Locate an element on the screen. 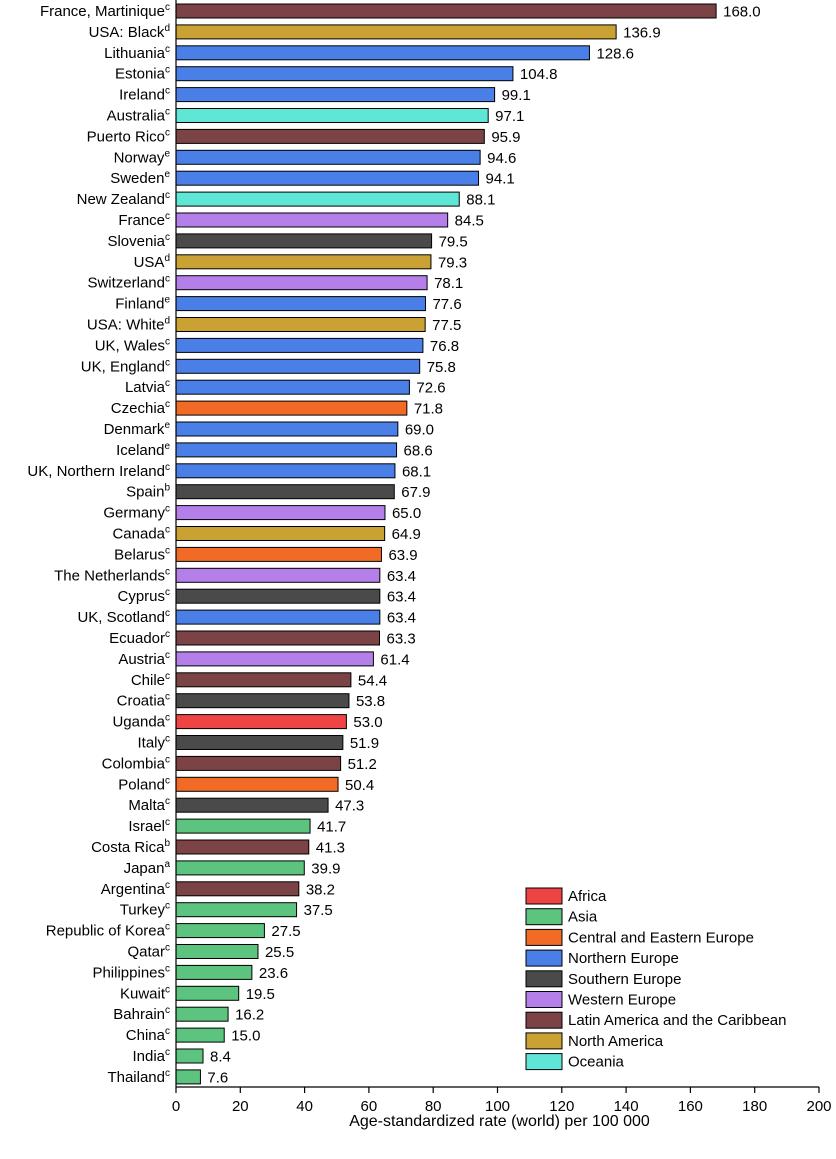  legend-label: Asia is located at coordinates (583, 917).